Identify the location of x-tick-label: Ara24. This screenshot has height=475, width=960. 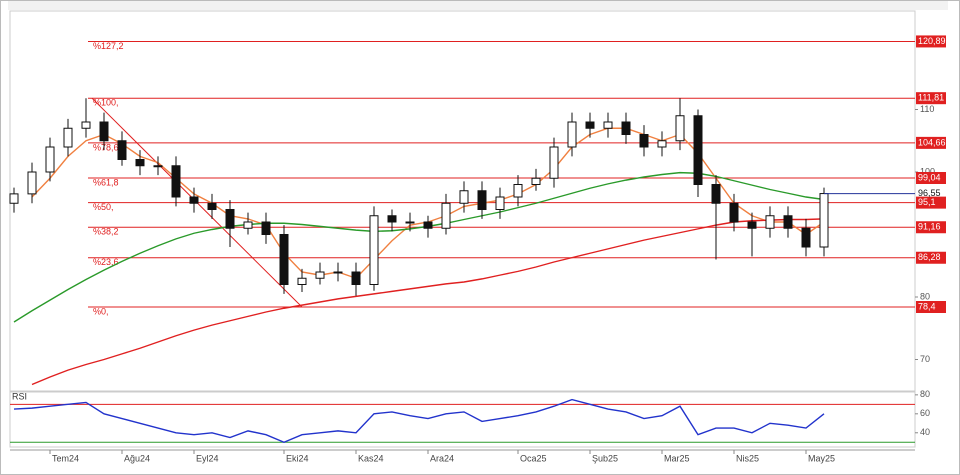
(442, 458).